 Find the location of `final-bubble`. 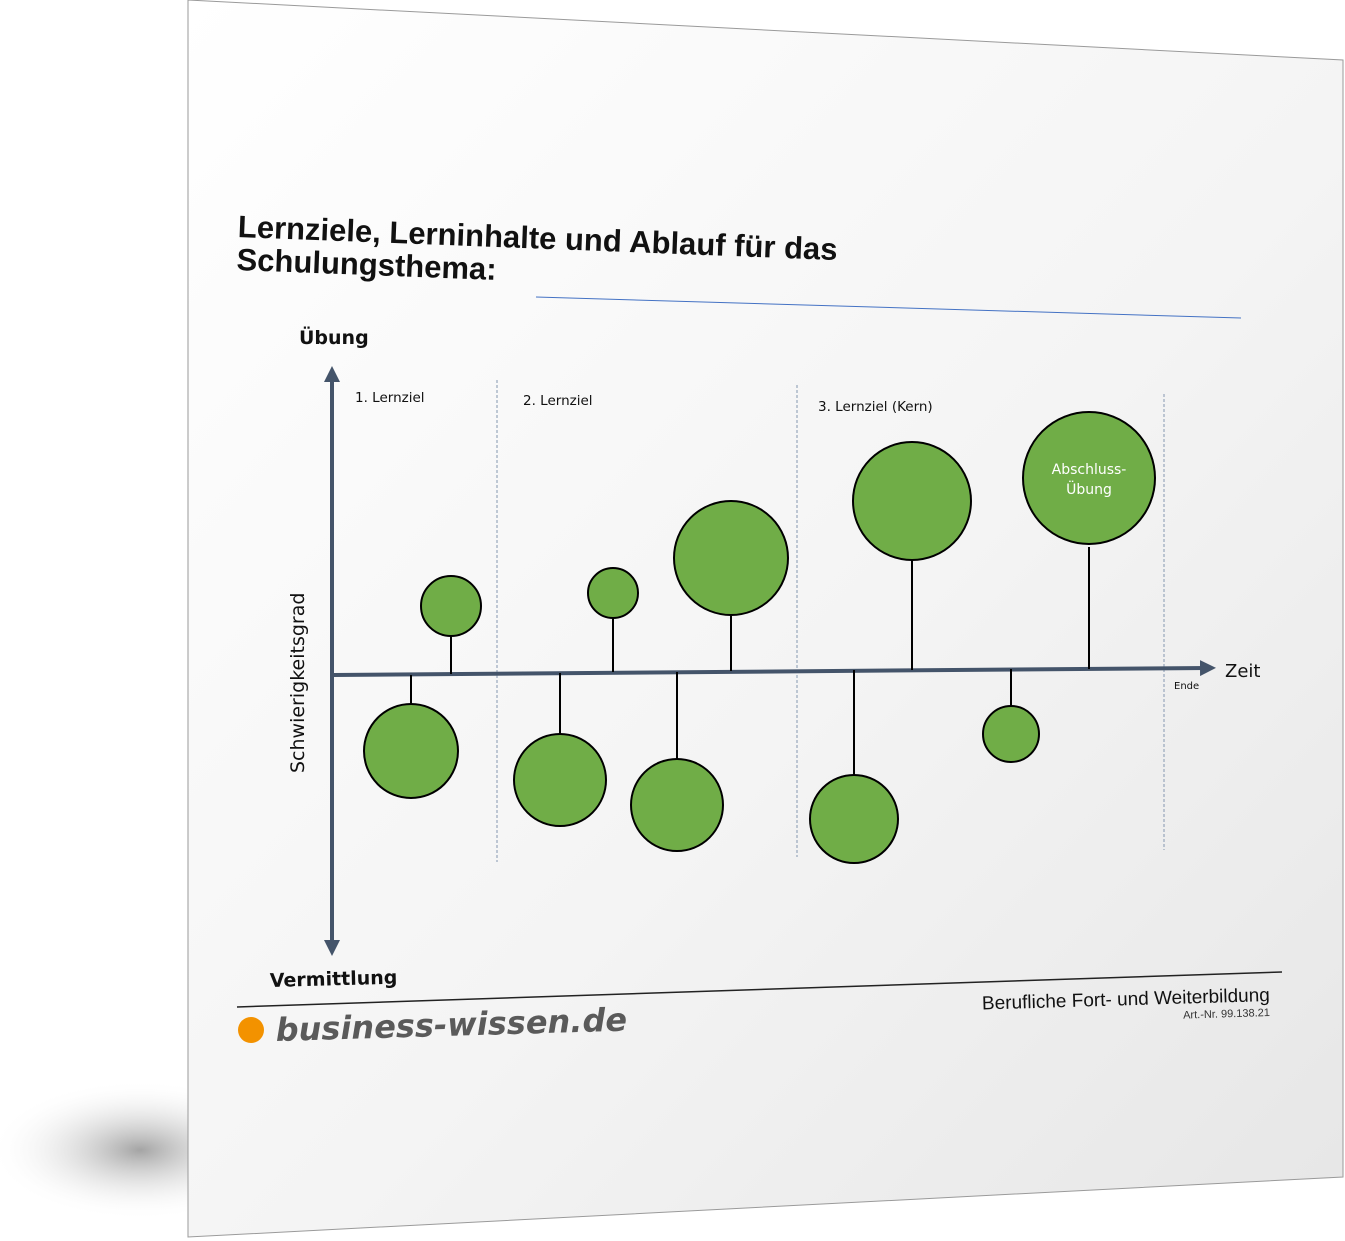

final-bubble is located at coordinates (1089, 478).